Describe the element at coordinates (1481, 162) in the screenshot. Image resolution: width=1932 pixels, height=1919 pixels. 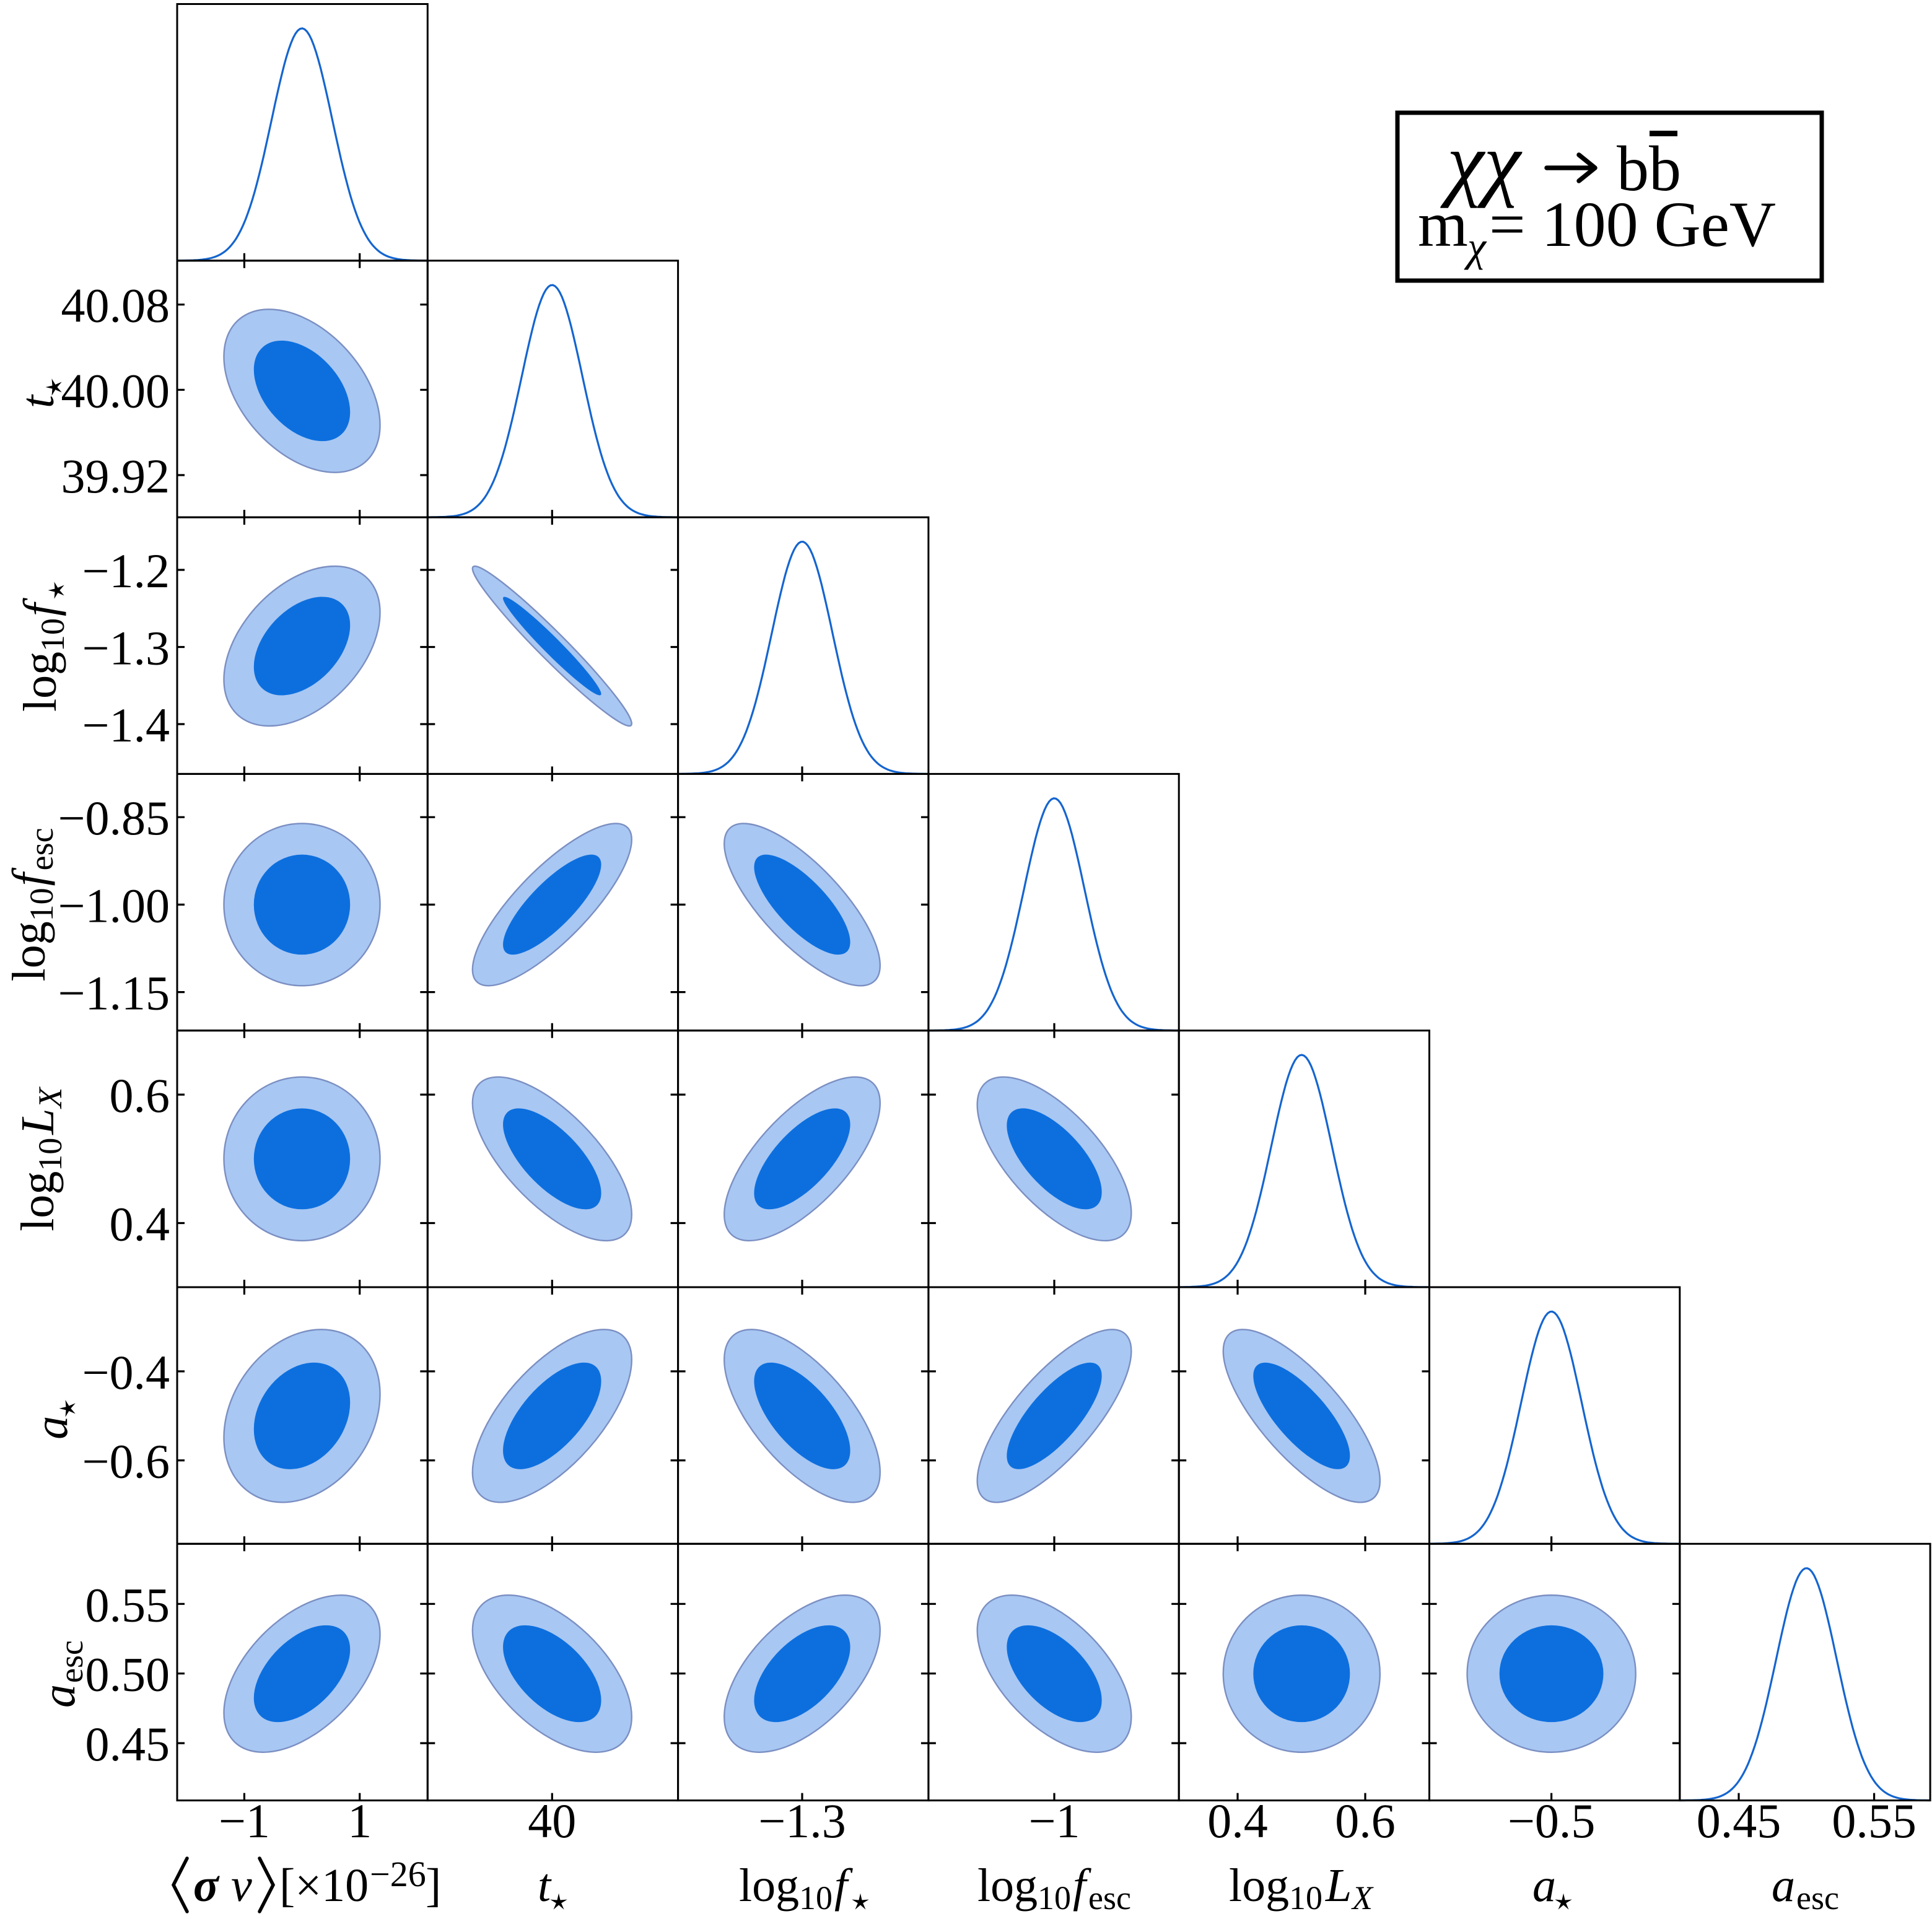
I see `svg-text: χχ` at that location.